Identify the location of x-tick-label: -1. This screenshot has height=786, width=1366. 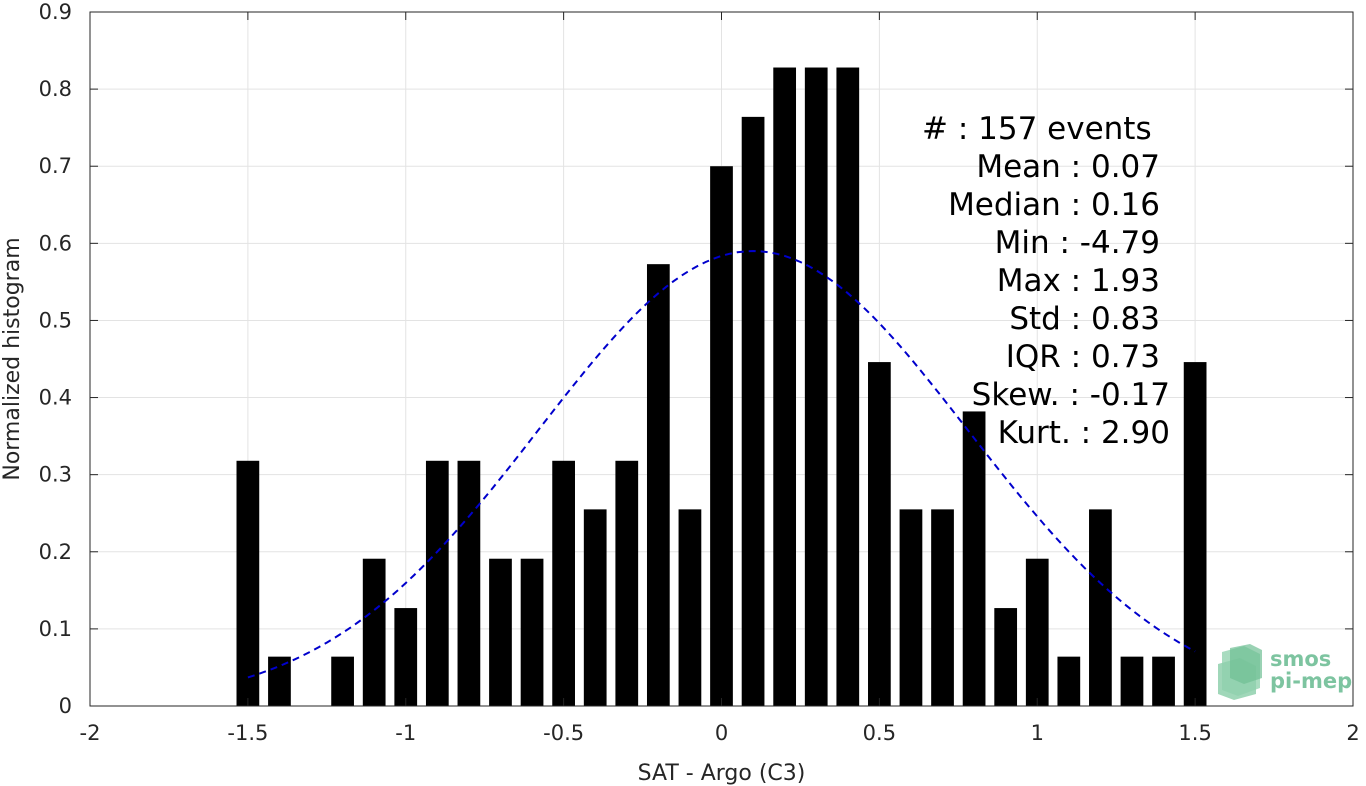
(405, 733).